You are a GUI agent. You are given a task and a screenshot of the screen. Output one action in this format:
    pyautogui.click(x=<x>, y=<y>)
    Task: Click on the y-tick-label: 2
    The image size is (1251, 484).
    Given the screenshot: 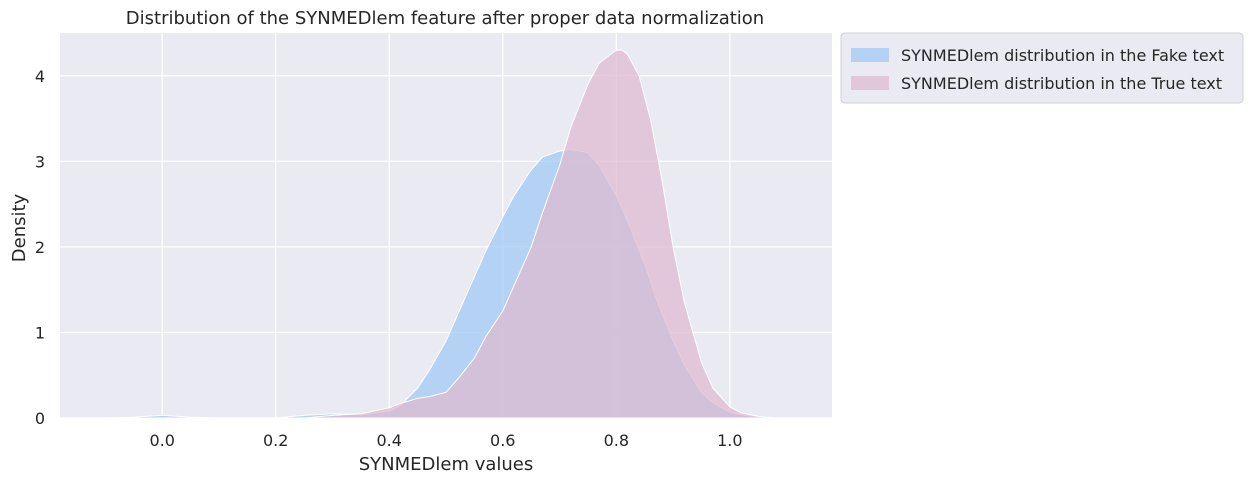 What is the action you would take?
    pyautogui.click(x=40, y=247)
    